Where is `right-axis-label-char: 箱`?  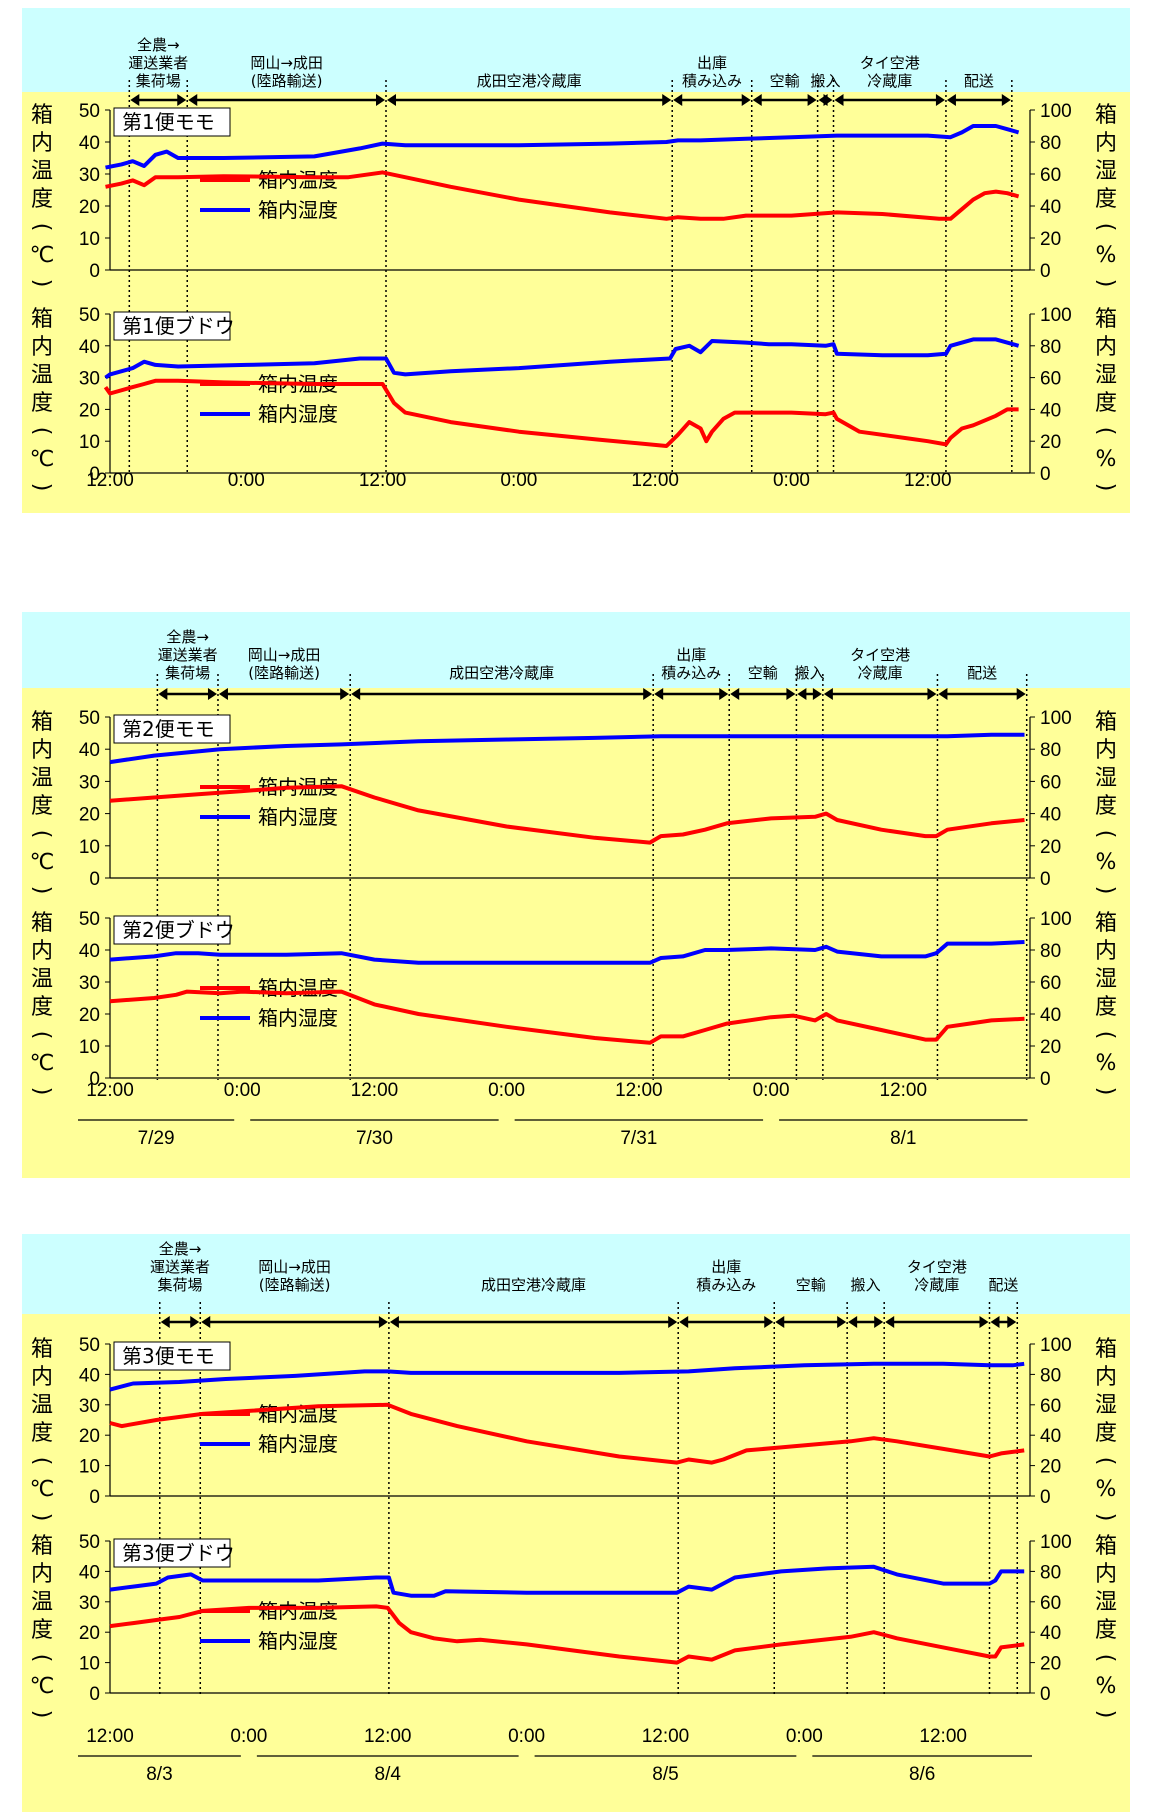 right-axis-label-char: 箱 is located at coordinates (1106, 923).